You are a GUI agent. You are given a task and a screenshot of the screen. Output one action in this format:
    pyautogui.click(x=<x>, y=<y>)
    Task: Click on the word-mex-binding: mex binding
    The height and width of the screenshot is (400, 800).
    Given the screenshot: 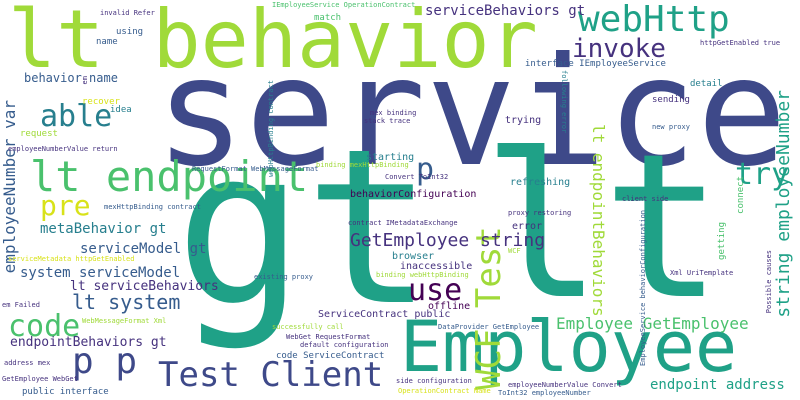 What is the action you would take?
    pyautogui.click(x=393, y=113)
    